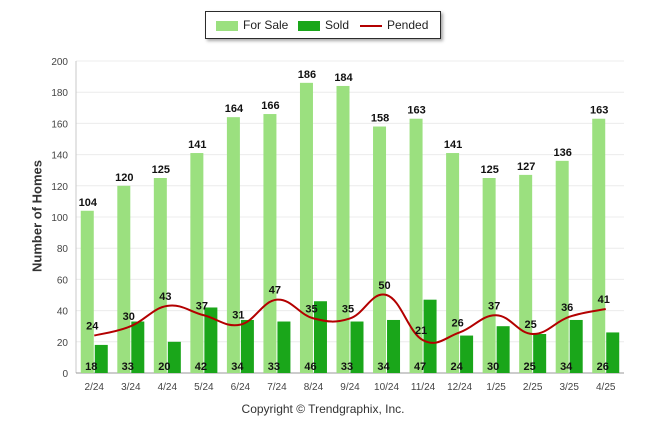 The width and height of the screenshot is (646, 434). I want to click on y-tick-label: 60, so click(63, 280).